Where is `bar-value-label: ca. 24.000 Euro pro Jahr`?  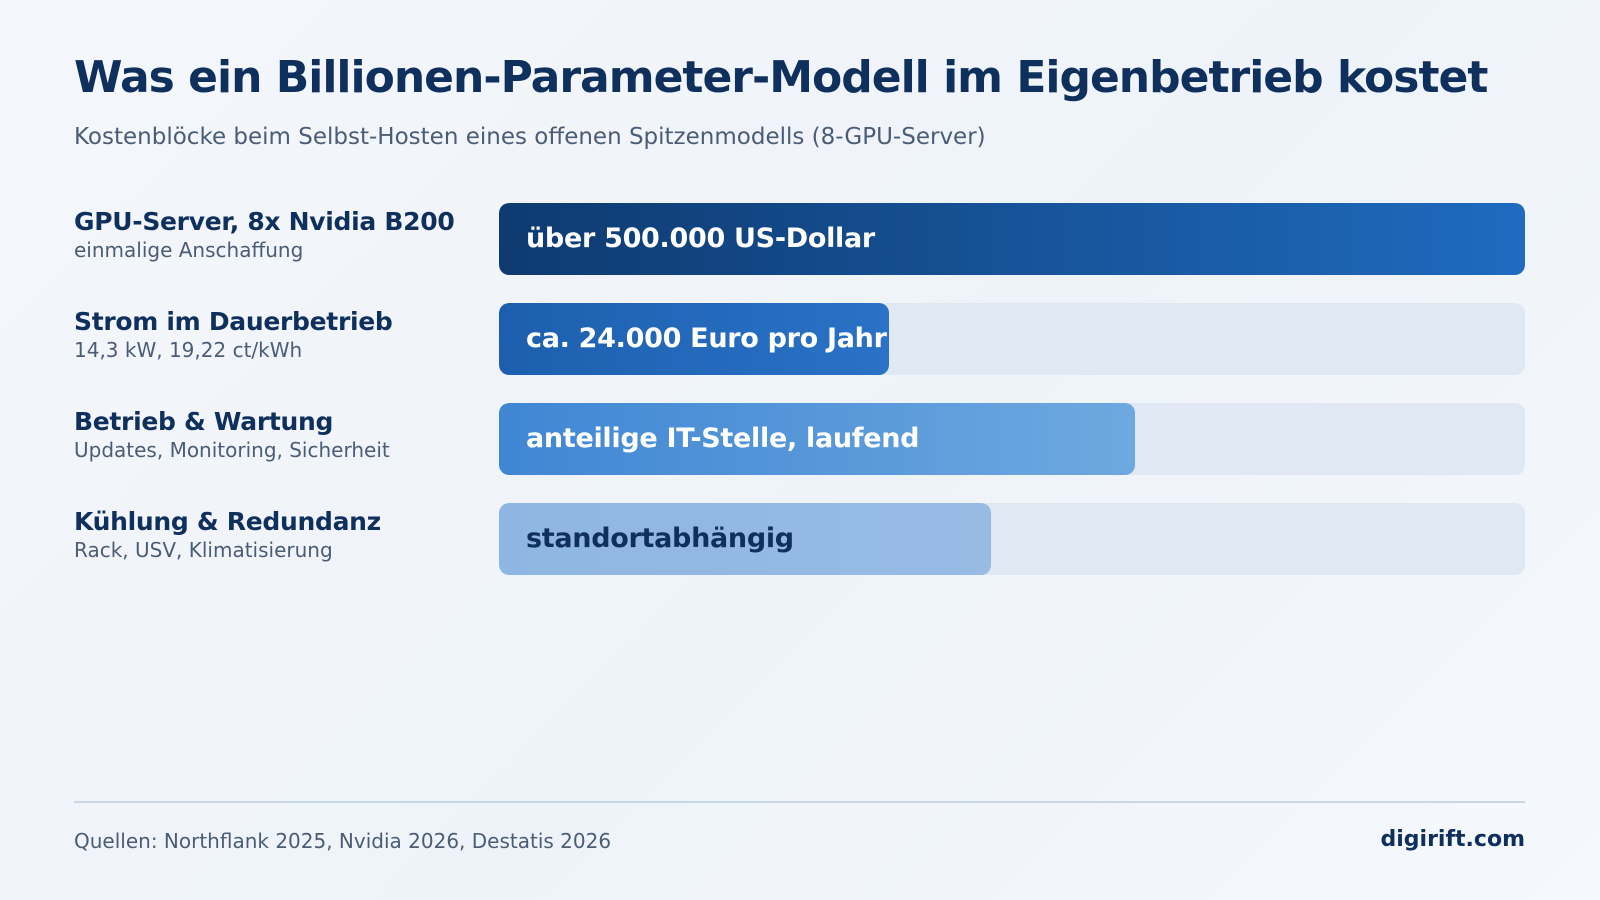 bar-value-label: ca. 24.000 Euro pro Jahr is located at coordinates (706, 338).